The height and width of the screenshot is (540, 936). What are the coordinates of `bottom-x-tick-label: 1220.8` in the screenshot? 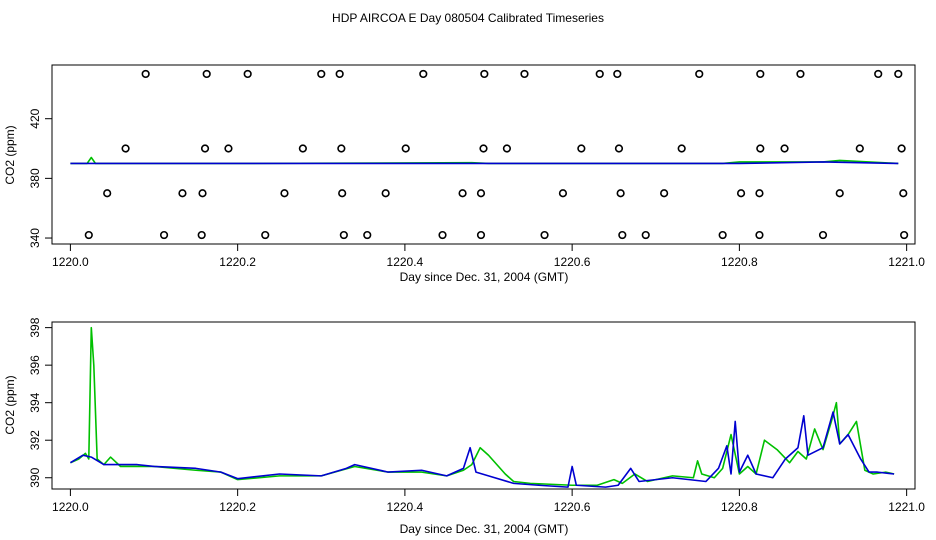 It's located at (739, 507).